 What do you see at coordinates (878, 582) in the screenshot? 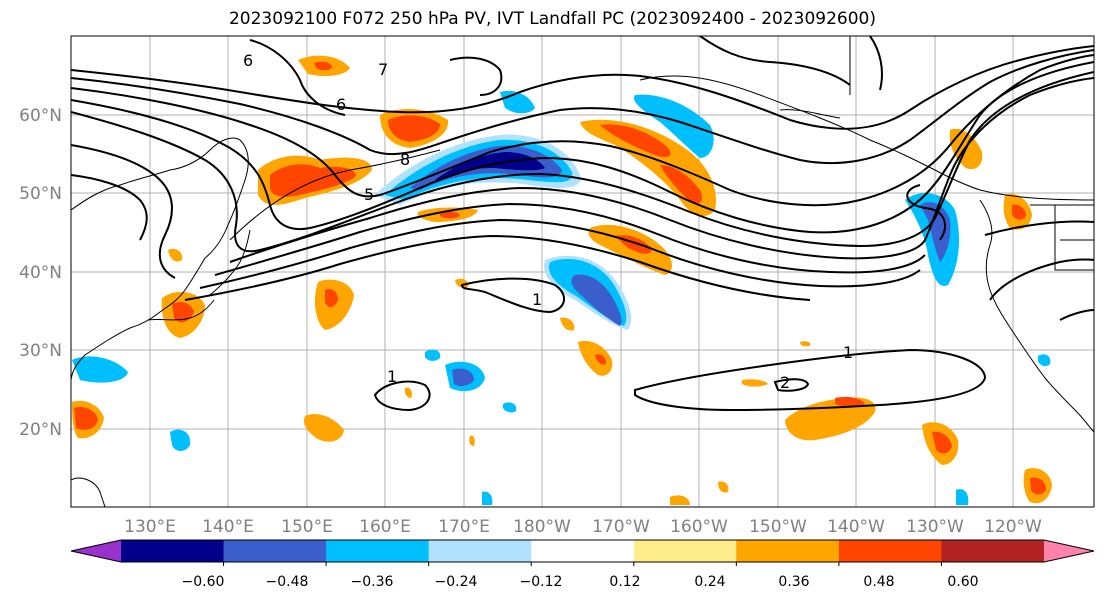
I see `colorbar-tick-label: 0.48` at bounding box center [878, 582].